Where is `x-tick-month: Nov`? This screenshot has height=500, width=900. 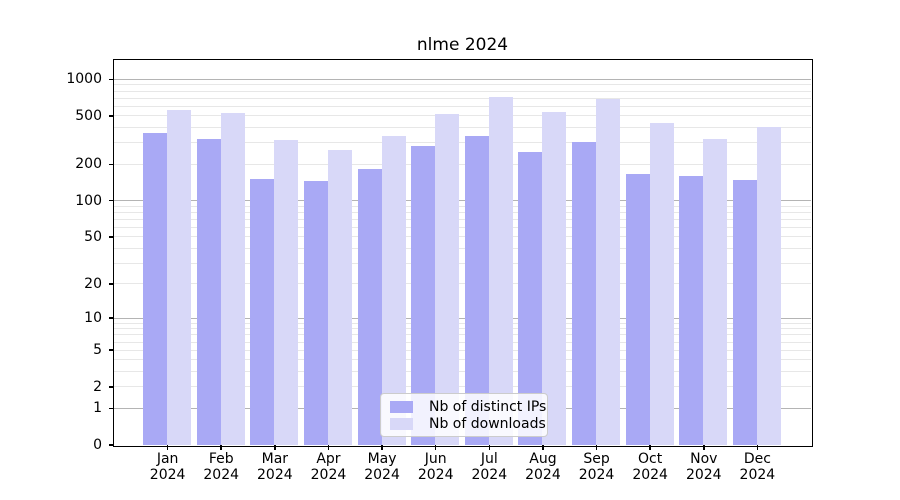 x-tick-month: Nov is located at coordinates (704, 459).